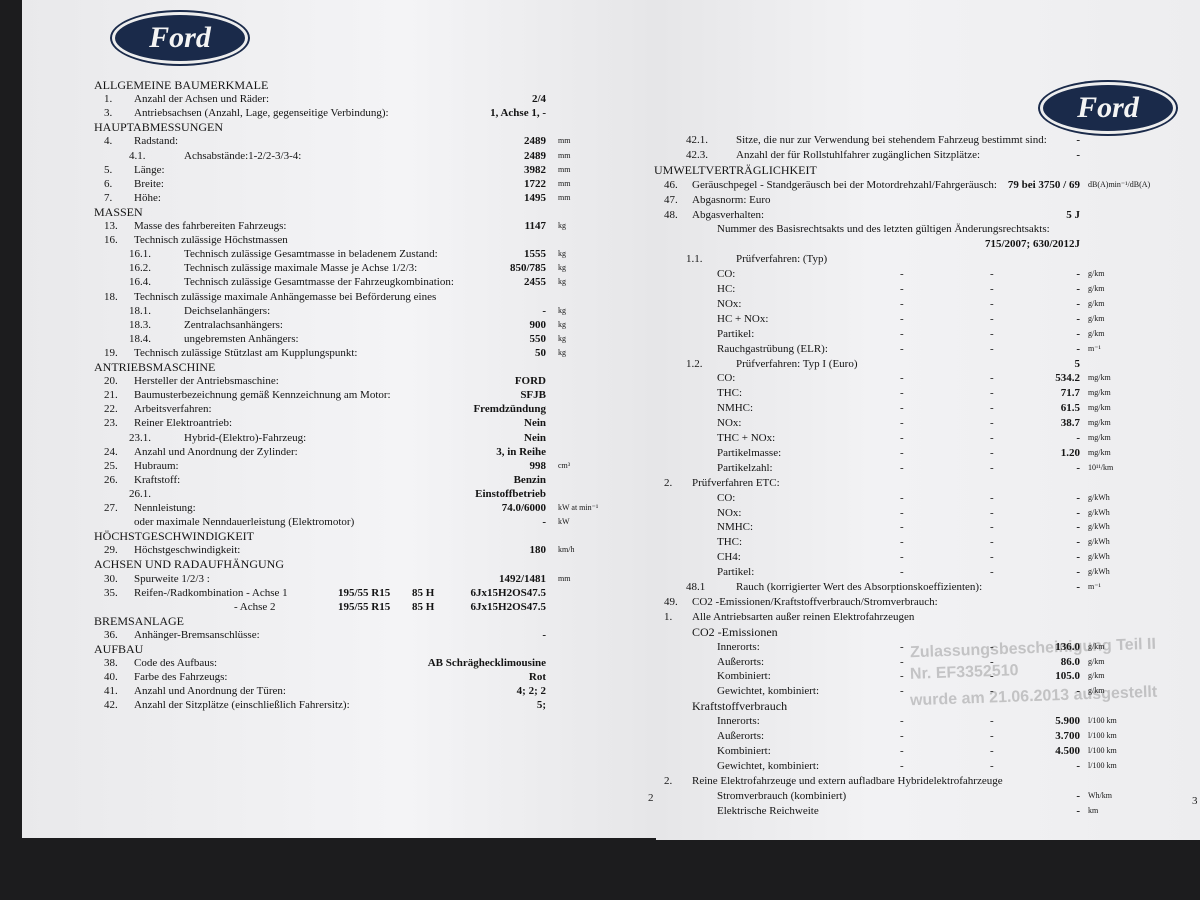 This screenshot has width=1200, height=900. I want to click on field-label: Breite:, so click(149, 183).